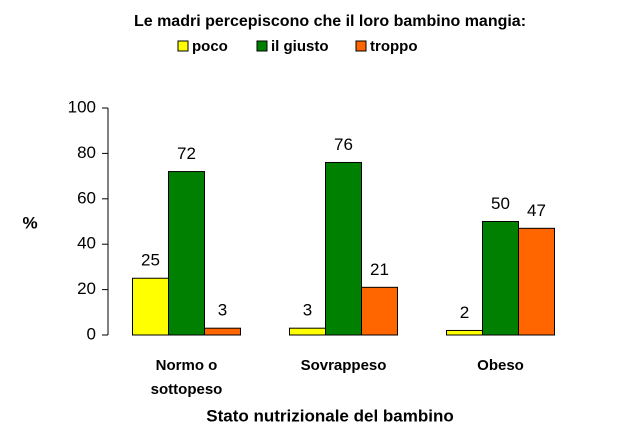 The height and width of the screenshot is (438, 638). What do you see at coordinates (86, 197) in the screenshot?
I see `y-tick-label: 60` at bounding box center [86, 197].